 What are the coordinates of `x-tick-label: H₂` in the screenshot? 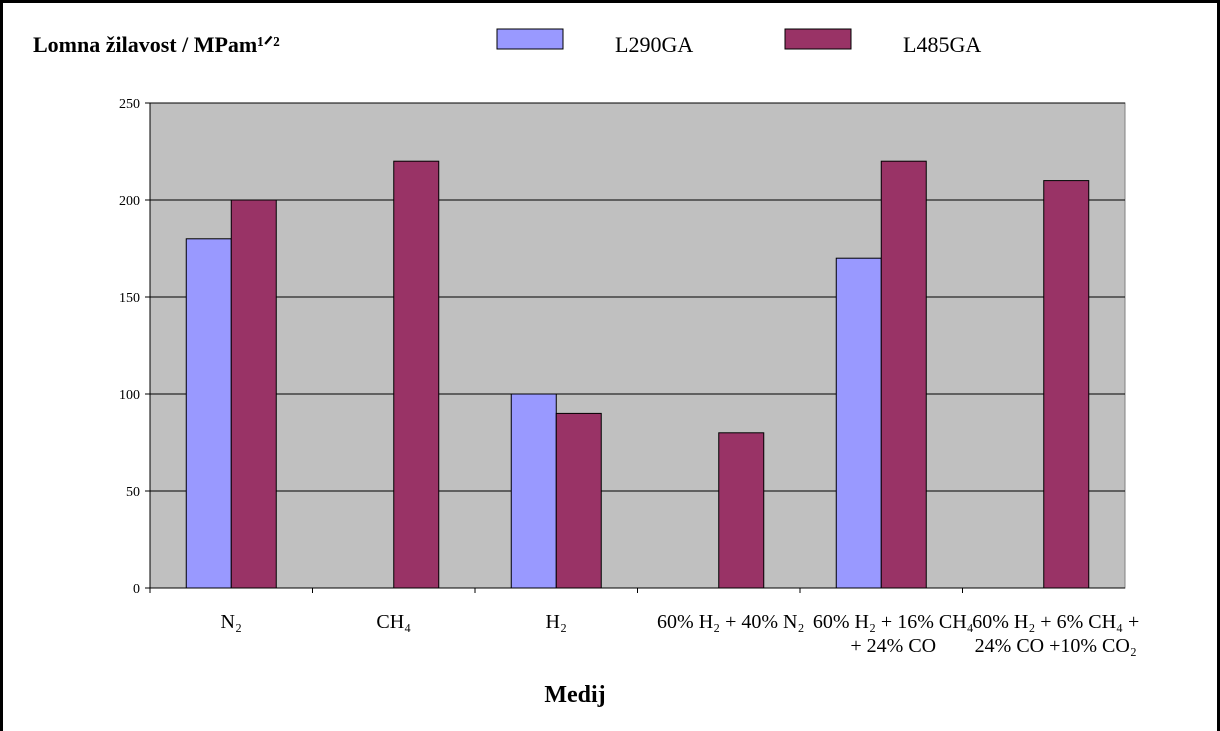 It's located at (556, 622).